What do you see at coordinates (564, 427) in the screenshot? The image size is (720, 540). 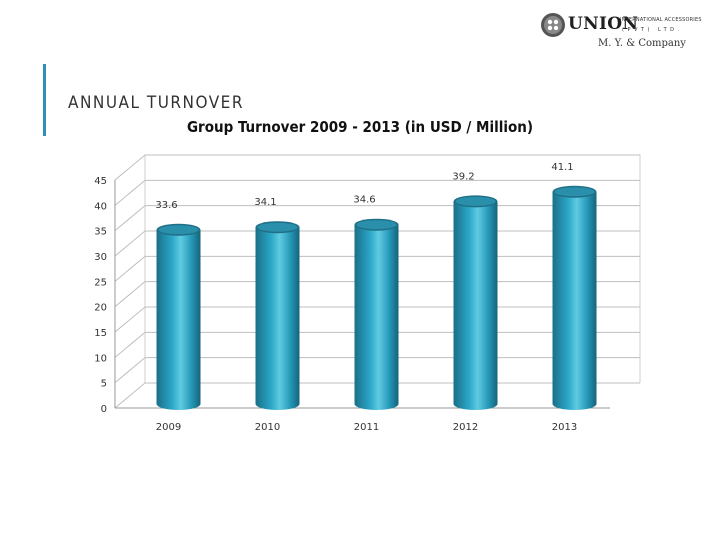 I see `x-tick-label: 2013` at bounding box center [564, 427].